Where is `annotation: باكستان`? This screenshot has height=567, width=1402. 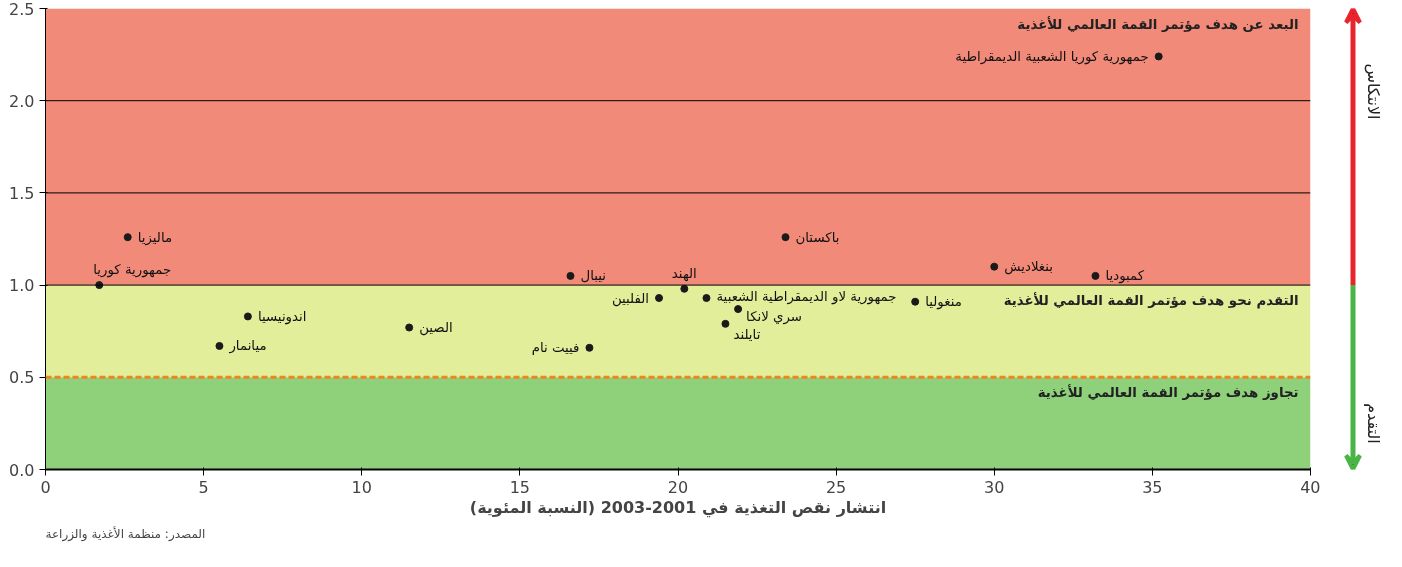
annotation: باكستان is located at coordinates (817, 237).